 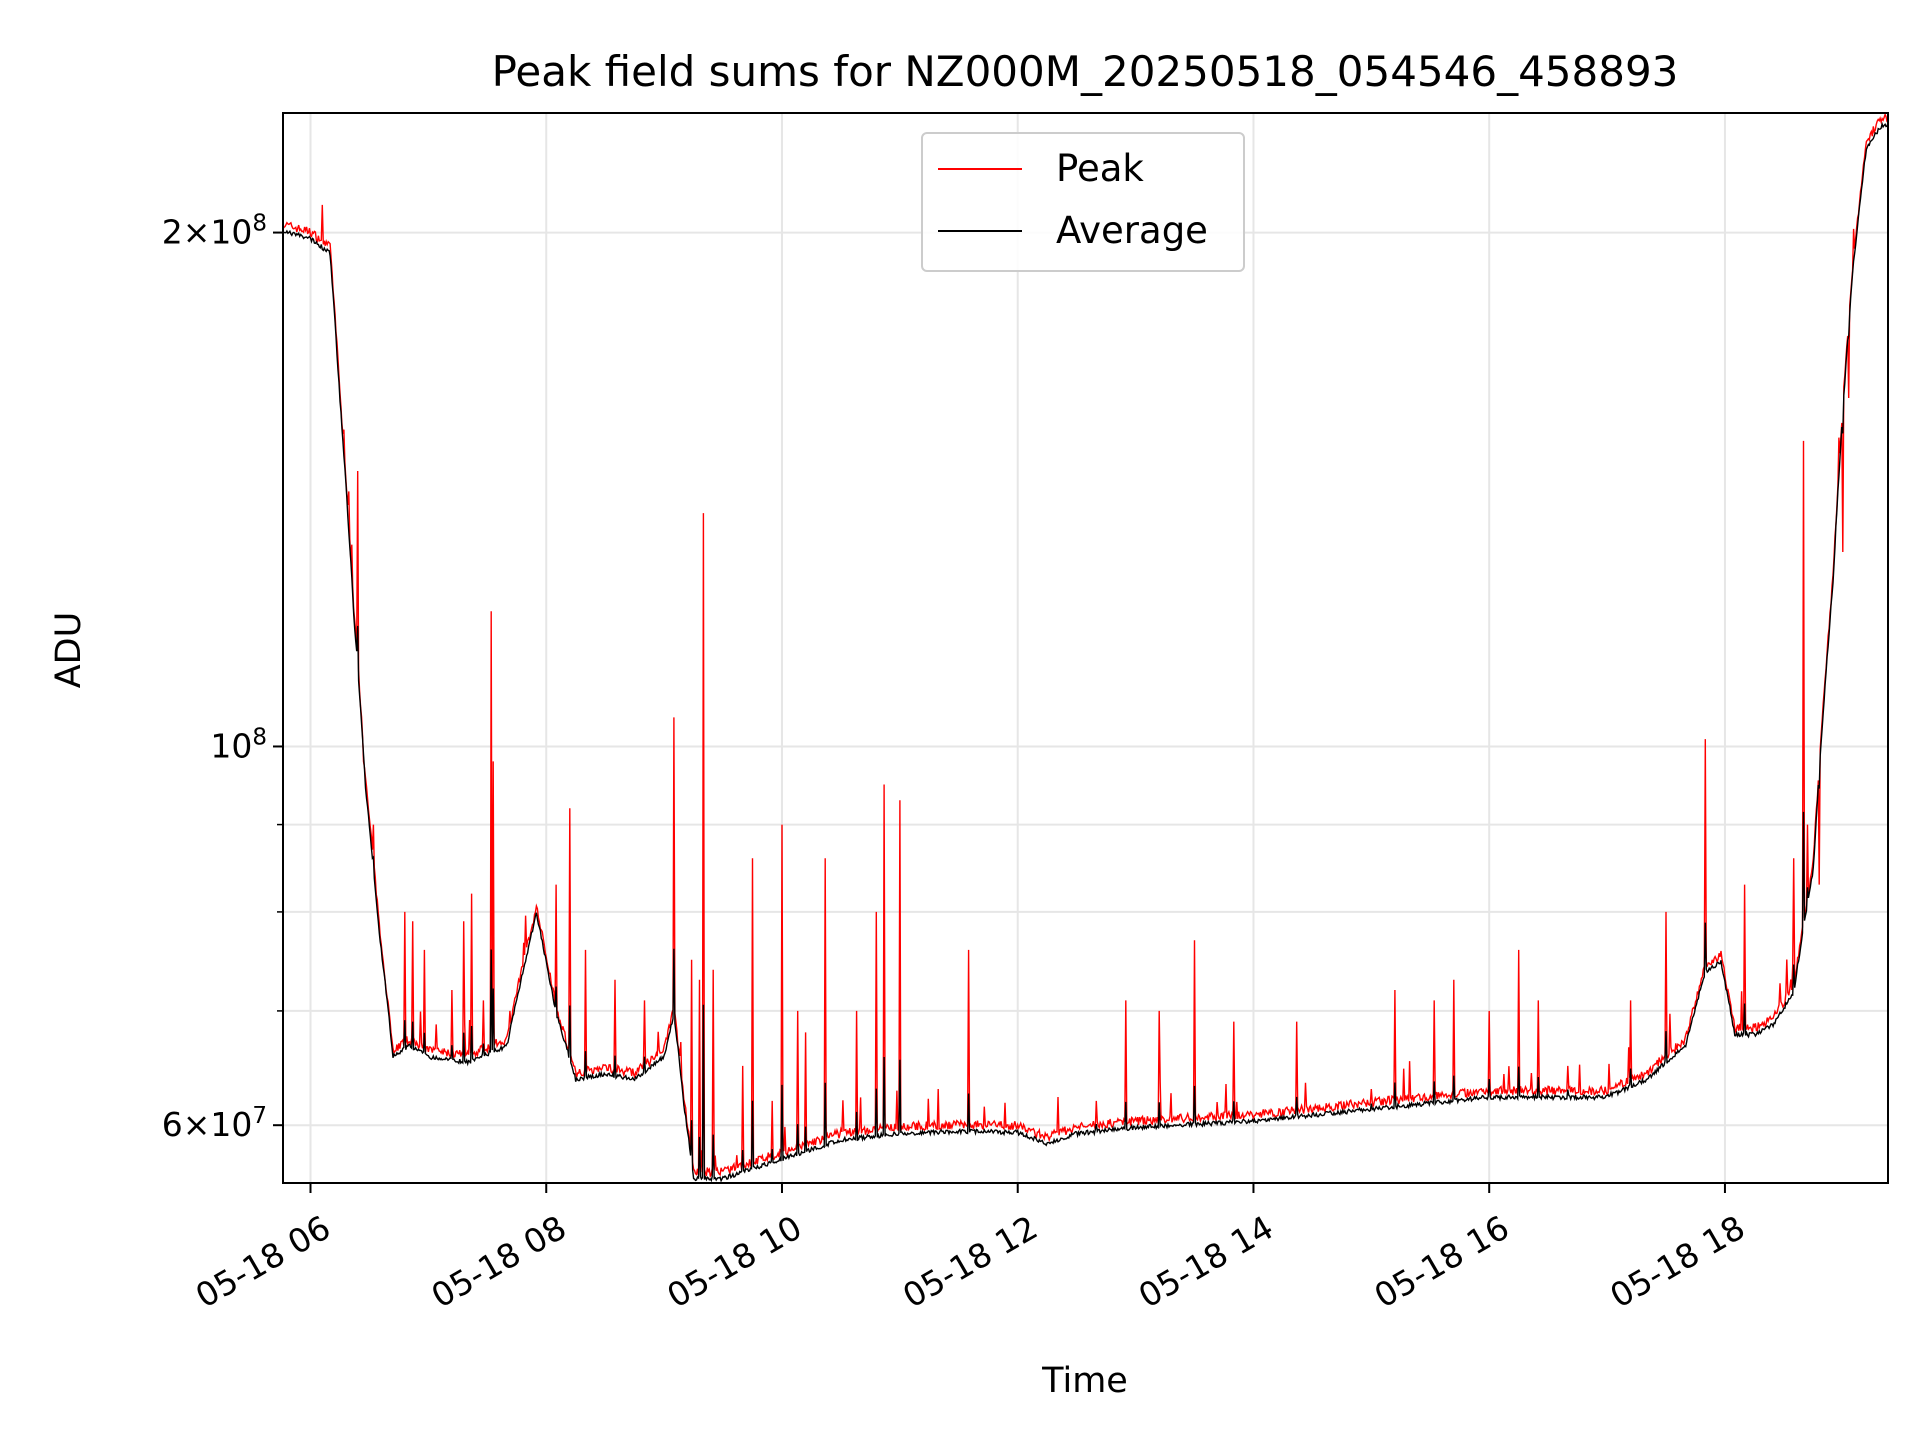 What do you see at coordinates (1132, 230) in the screenshot?
I see `legend-label-average: Average` at bounding box center [1132, 230].